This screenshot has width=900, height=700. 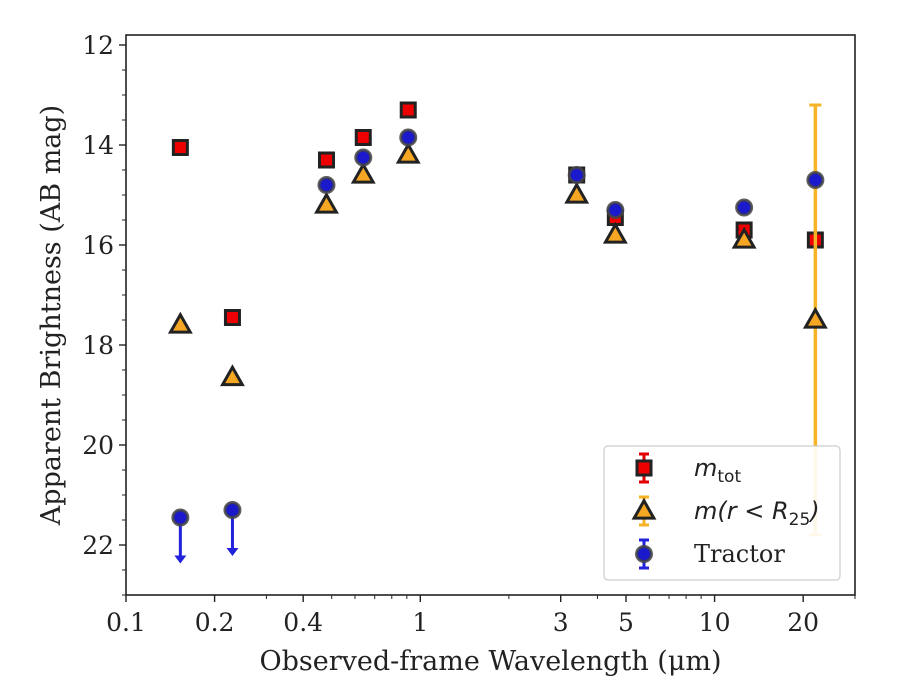 I want to click on x-tick-label: 0.2, so click(x=215, y=622).